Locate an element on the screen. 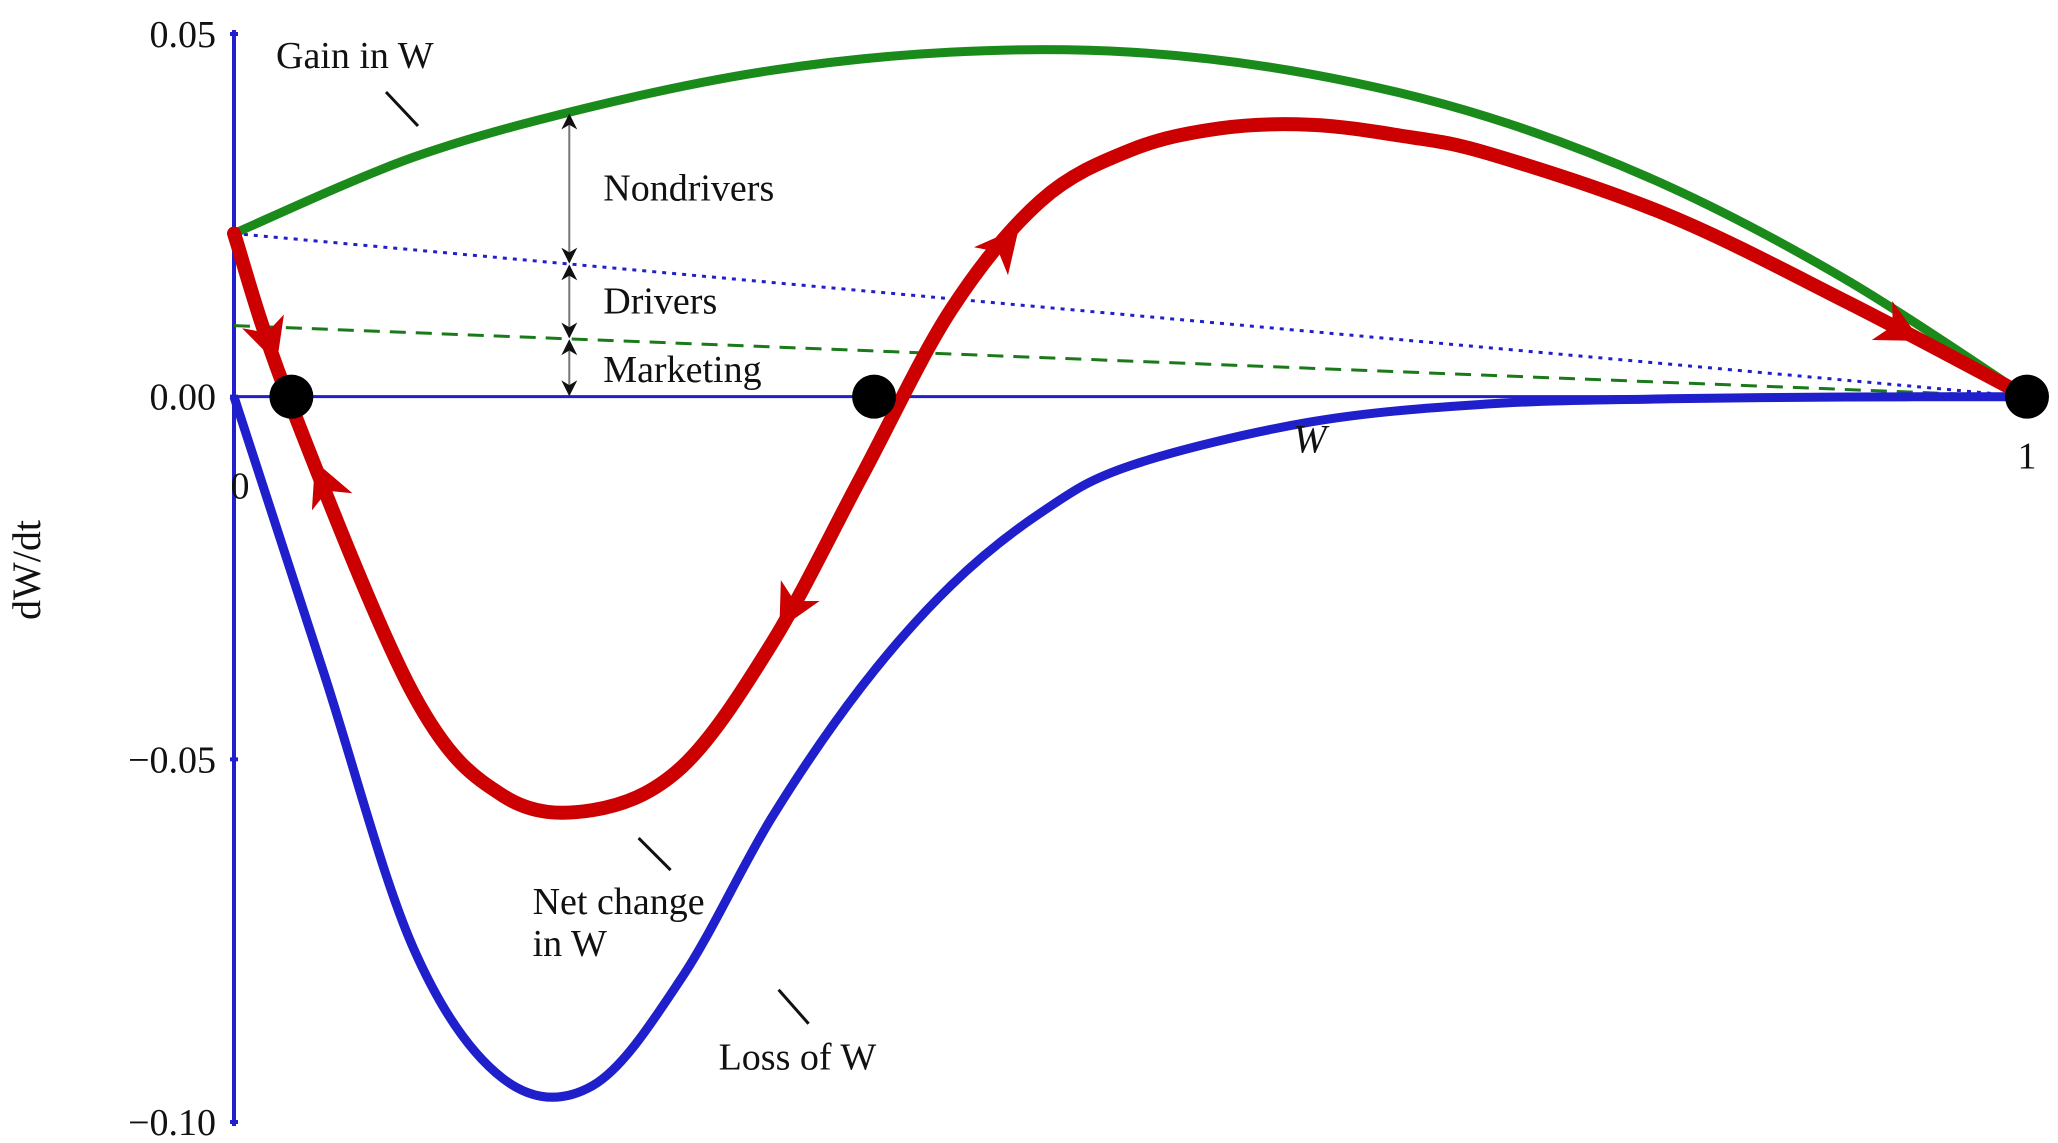 This screenshot has height=1143, width=2058. marketing-label: Marketing is located at coordinates (682, 370).